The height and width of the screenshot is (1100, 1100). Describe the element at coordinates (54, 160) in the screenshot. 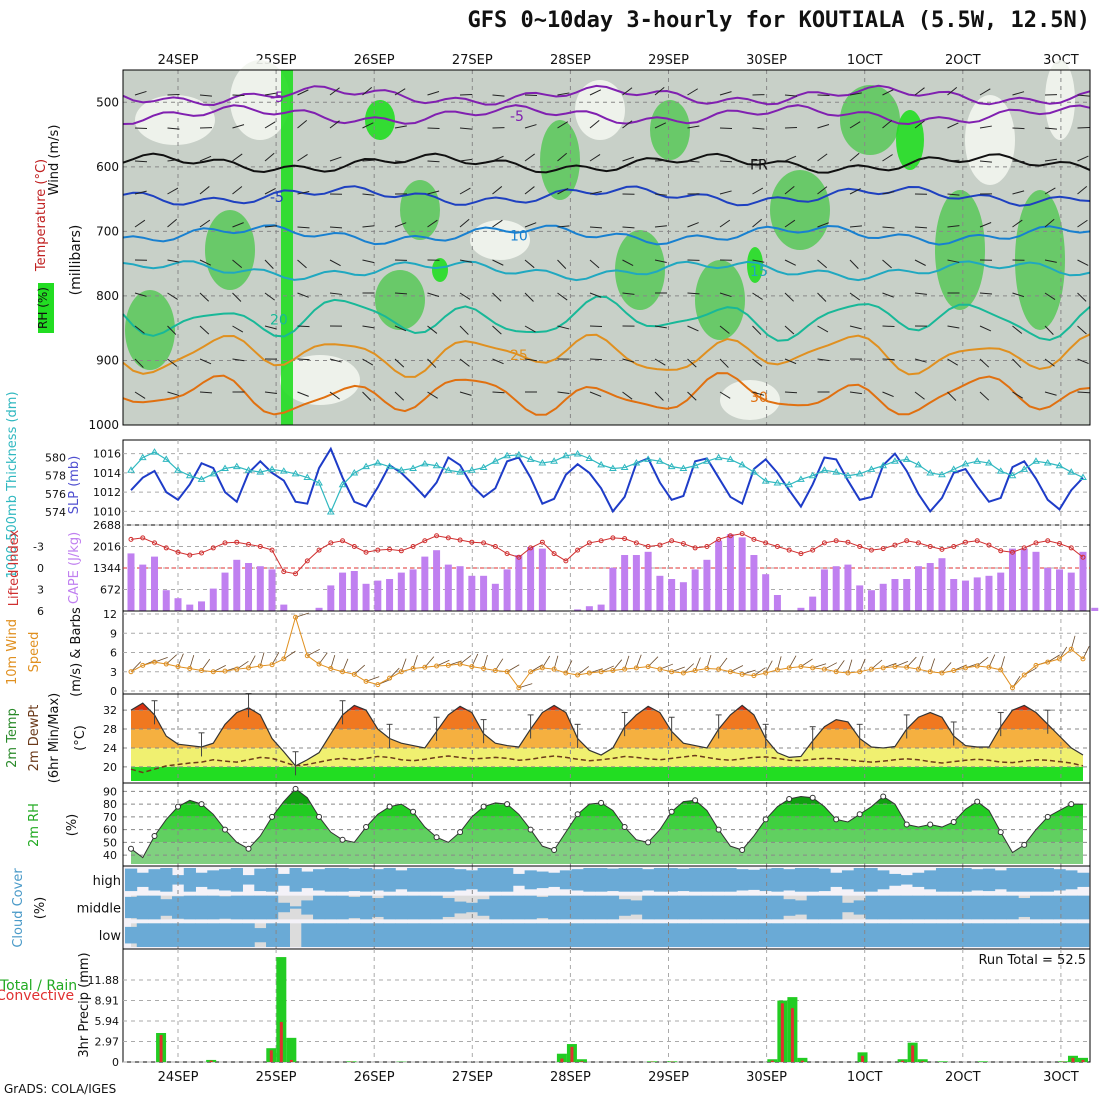

I see `wind-axis-label: Wind (m/s)` at that location.